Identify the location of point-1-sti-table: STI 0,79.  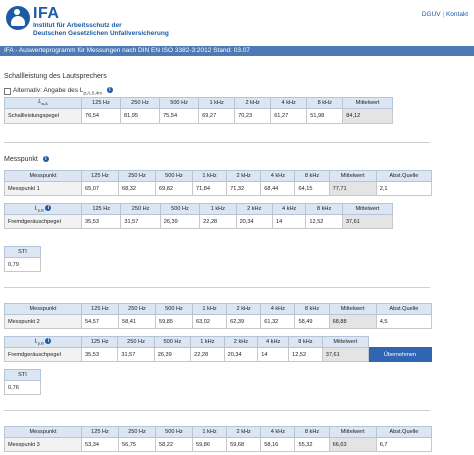
(22, 259).